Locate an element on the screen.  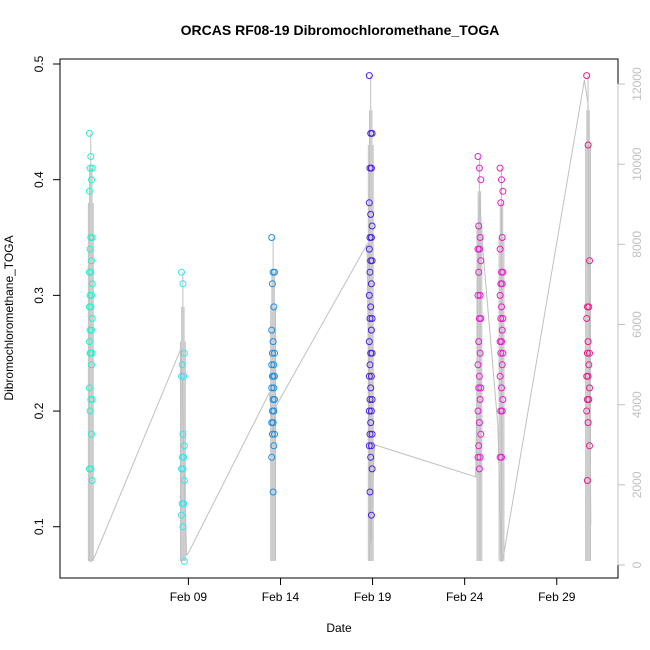
y2-tick-label: 12000 is located at coordinates (637, 84).